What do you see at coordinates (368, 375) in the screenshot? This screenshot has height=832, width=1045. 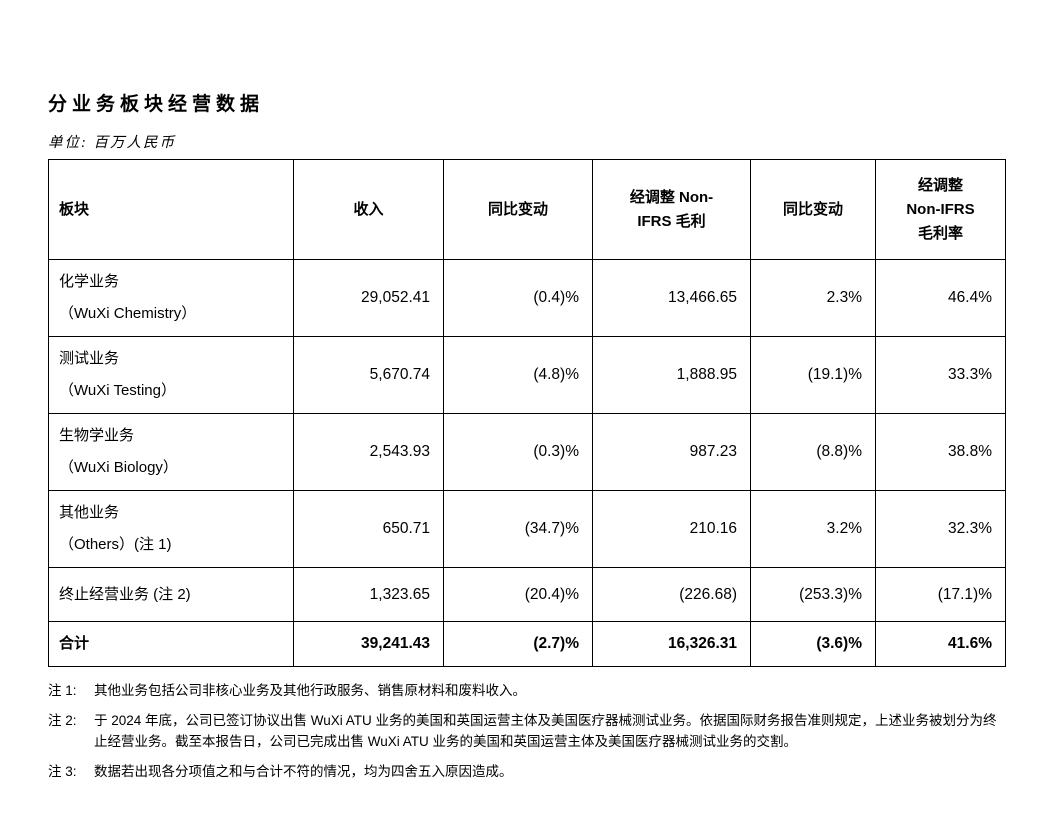 I see `revenue-cell: 5,670.74` at bounding box center [368, 375].